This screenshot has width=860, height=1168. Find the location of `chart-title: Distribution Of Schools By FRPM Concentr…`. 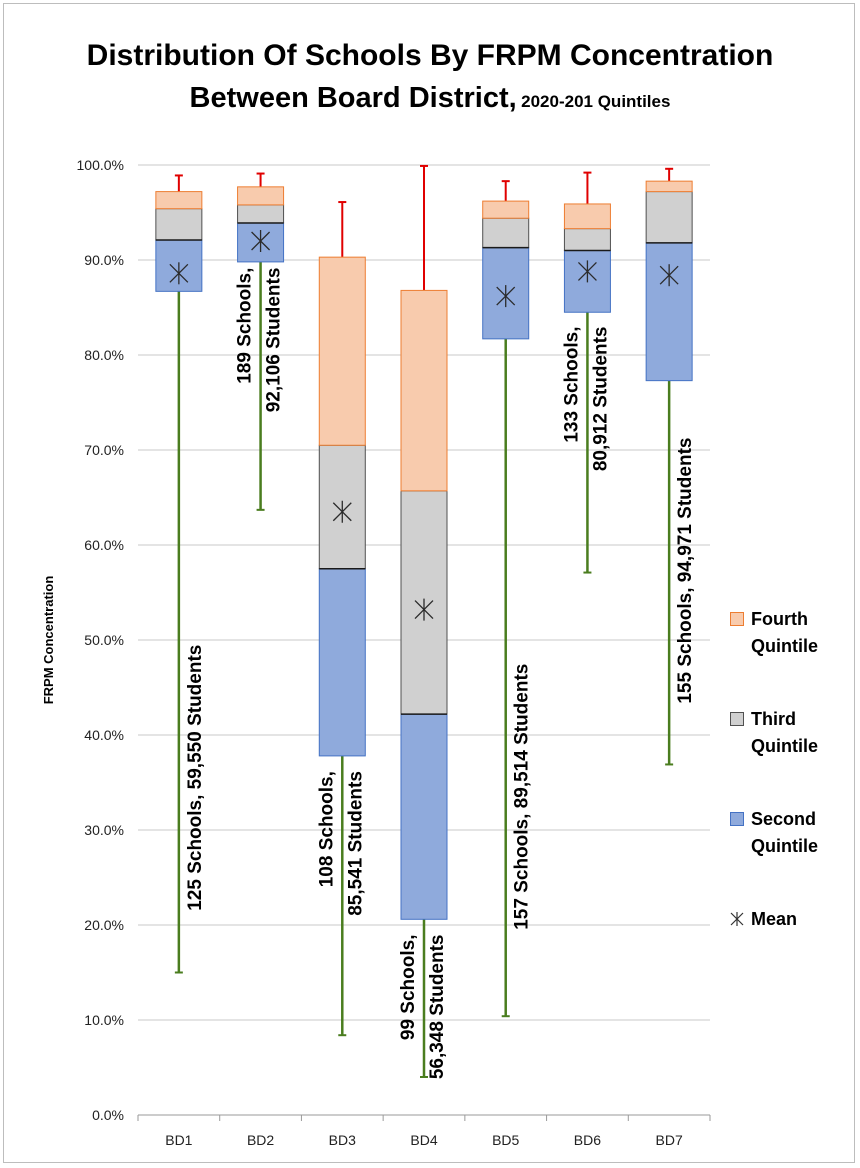

chart-title: Distribution Of Schools By FRPM Concentr… is located at coordinates (430, 79).